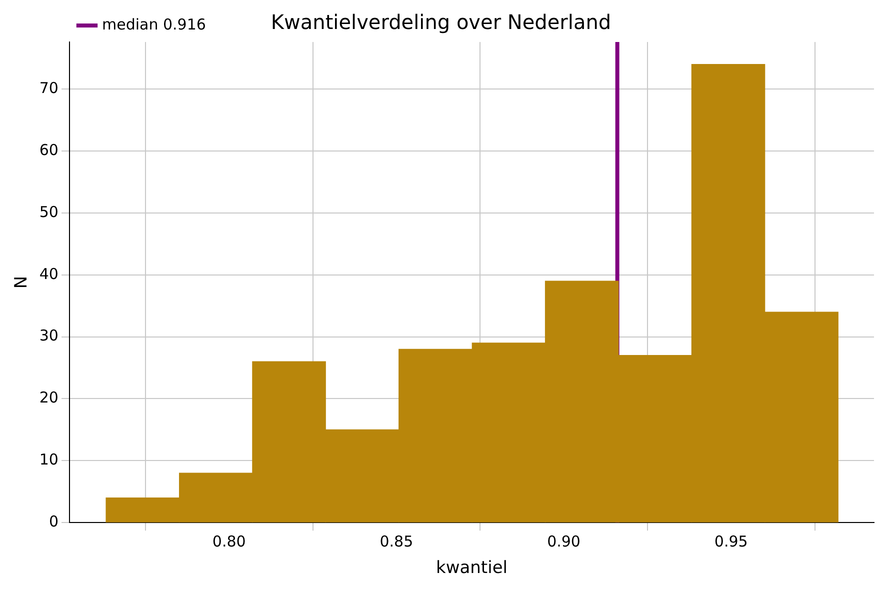  What do you see at coordinates (472, 568) in the screenshot?
I see `x-axis-title: kwantiel` at bounding box center [472, 568].